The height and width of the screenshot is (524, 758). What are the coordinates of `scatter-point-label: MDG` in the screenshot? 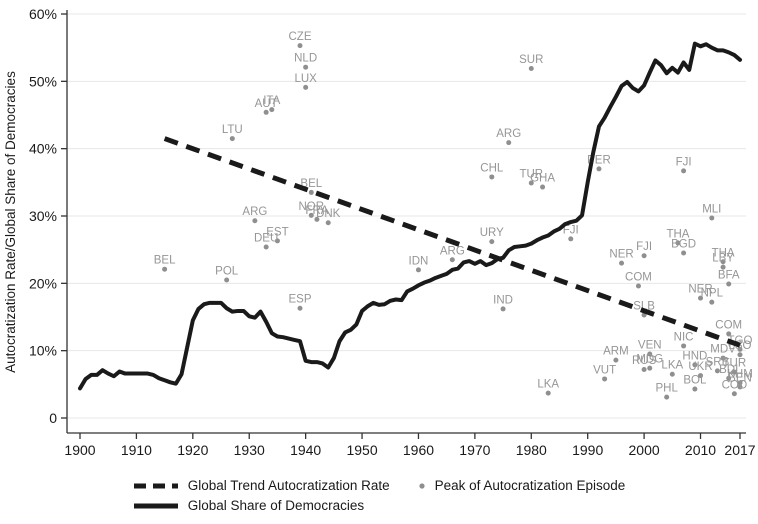 It's located at (649, 360).